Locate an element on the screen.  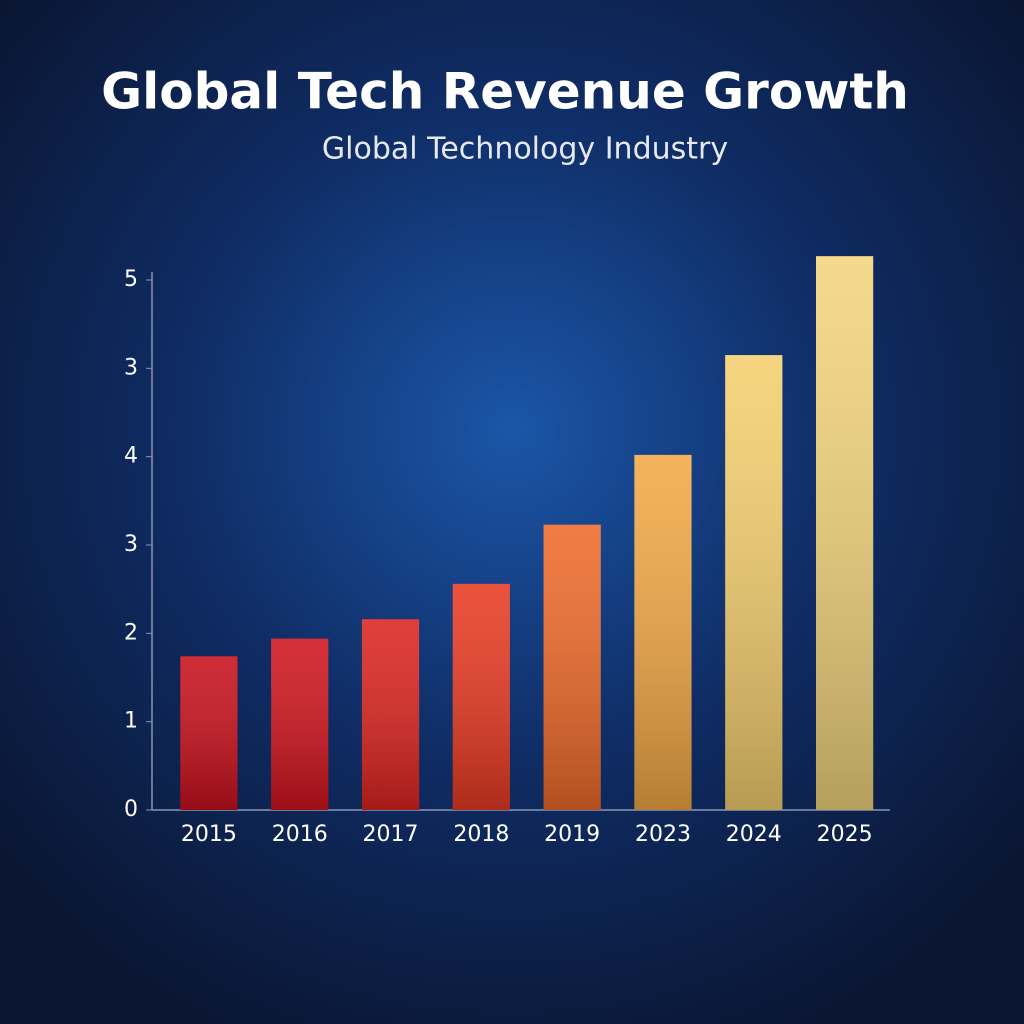
x-tick-label: 2016 is located at coordinates (300, 834).